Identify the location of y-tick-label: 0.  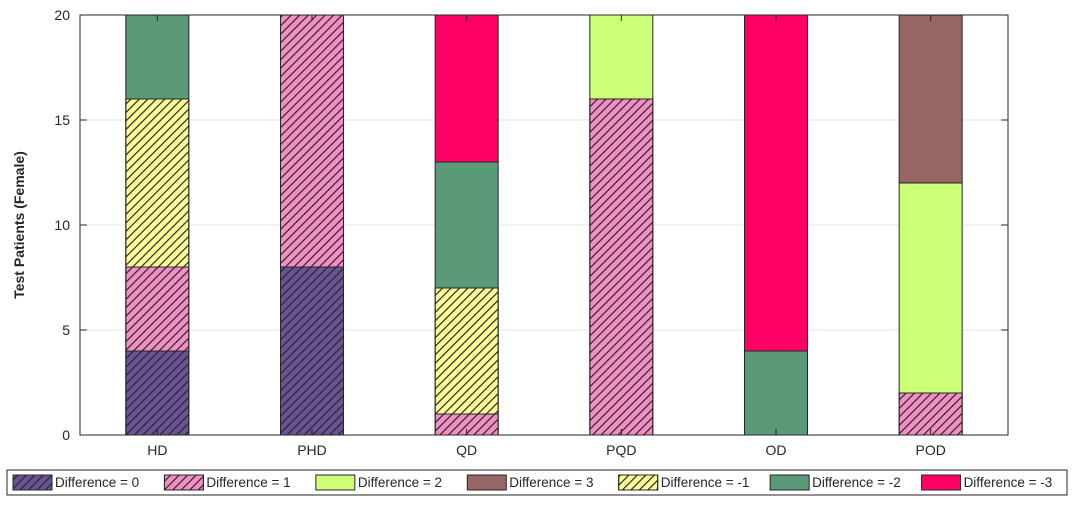
(66, 435).